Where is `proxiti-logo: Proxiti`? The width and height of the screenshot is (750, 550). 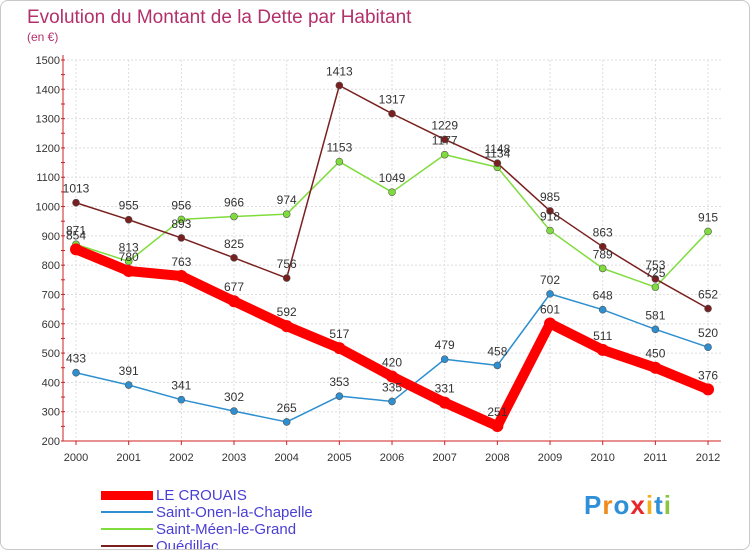 proxiti-logo: Proxiti is located at coordinates (628, 505).